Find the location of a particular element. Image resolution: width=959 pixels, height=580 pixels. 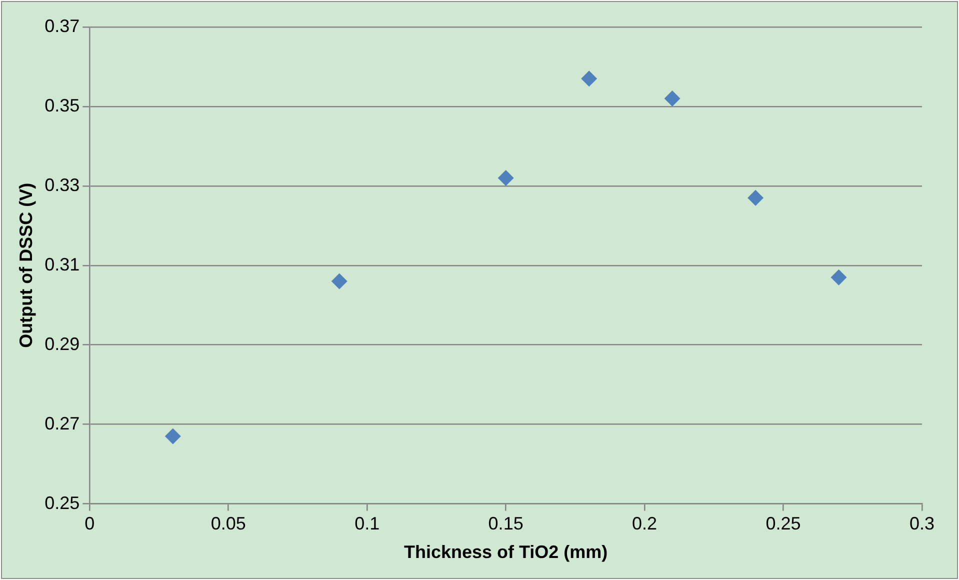

x-tick-label: 0.3 is located at coordinates (922, 524).